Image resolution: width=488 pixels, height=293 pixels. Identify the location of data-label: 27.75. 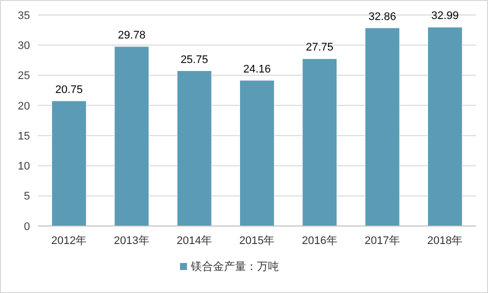
(320, 48).